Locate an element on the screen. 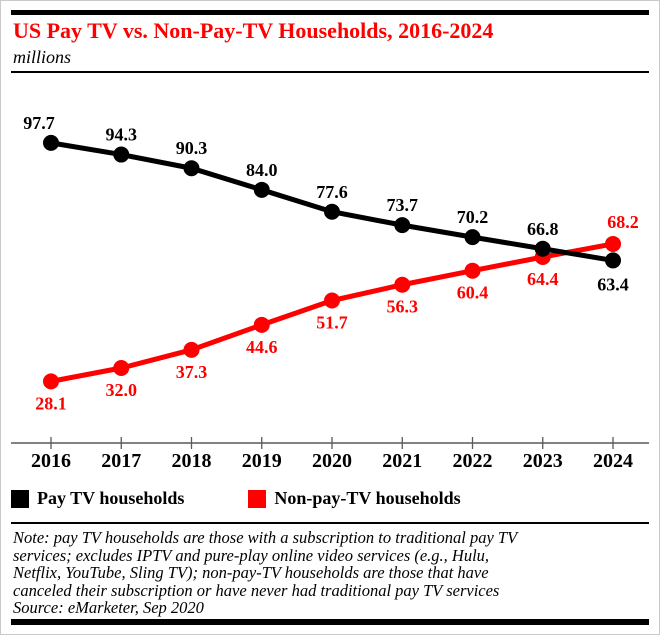 The width and height of the screenshot is (660, 635). data-label: 66.8 is located at coordinates (543, 229).